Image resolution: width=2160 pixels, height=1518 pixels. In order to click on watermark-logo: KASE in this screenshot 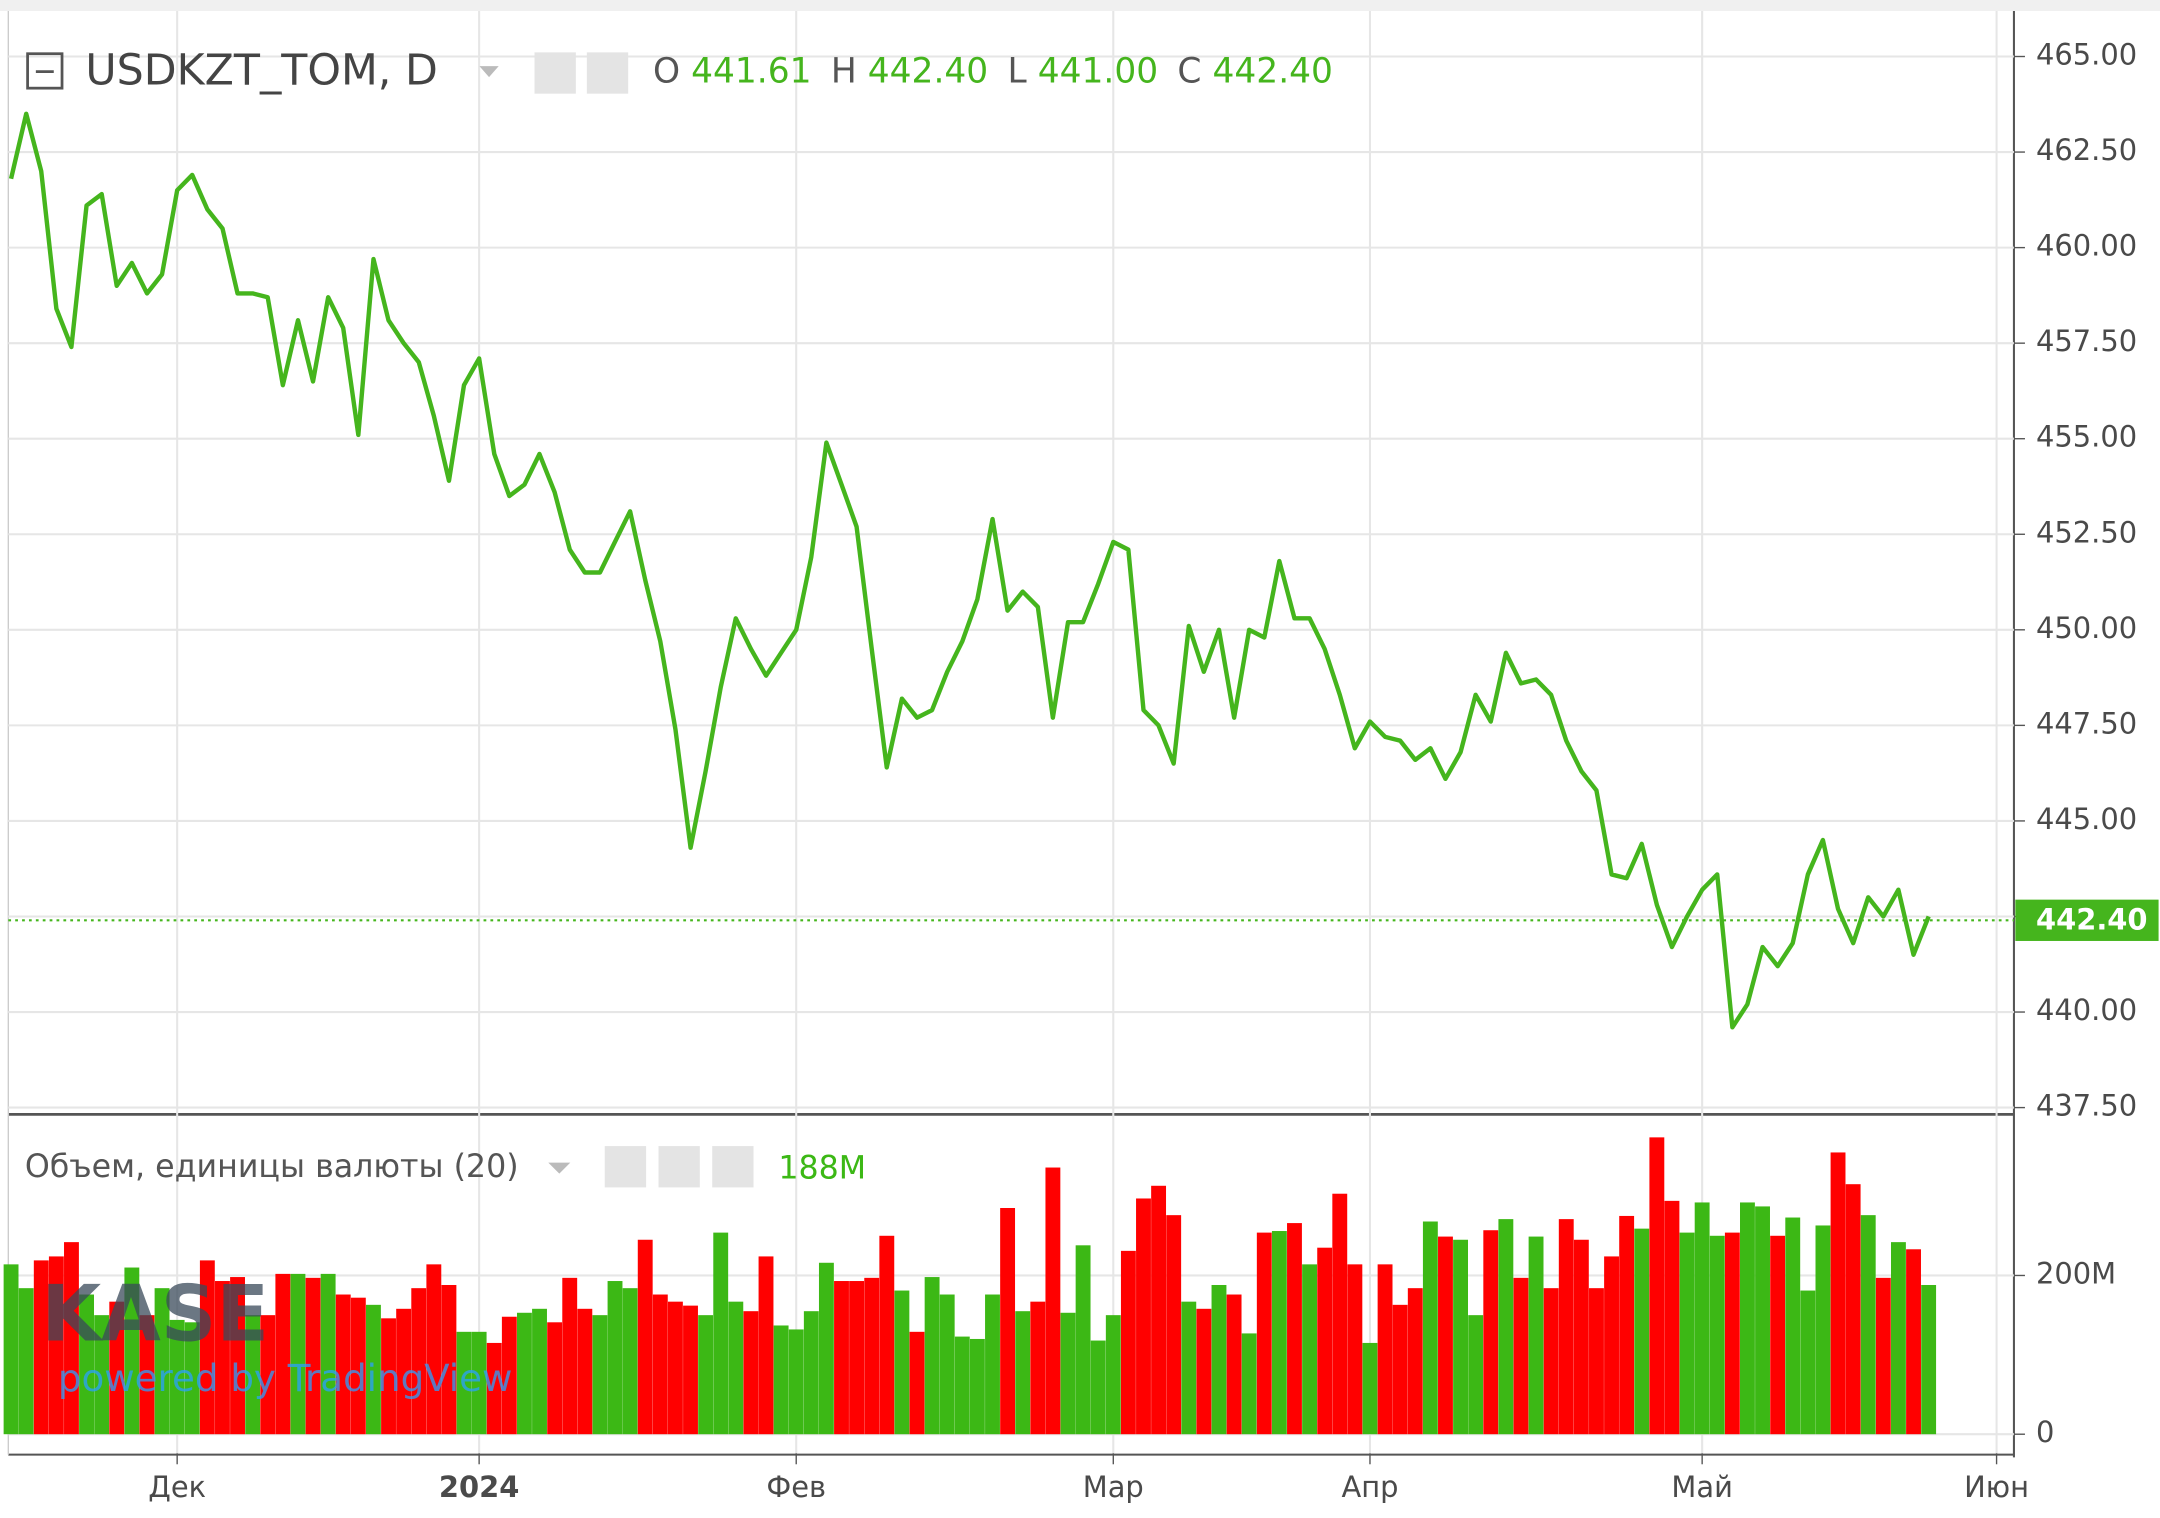, I will do `click(155, 1315)`.